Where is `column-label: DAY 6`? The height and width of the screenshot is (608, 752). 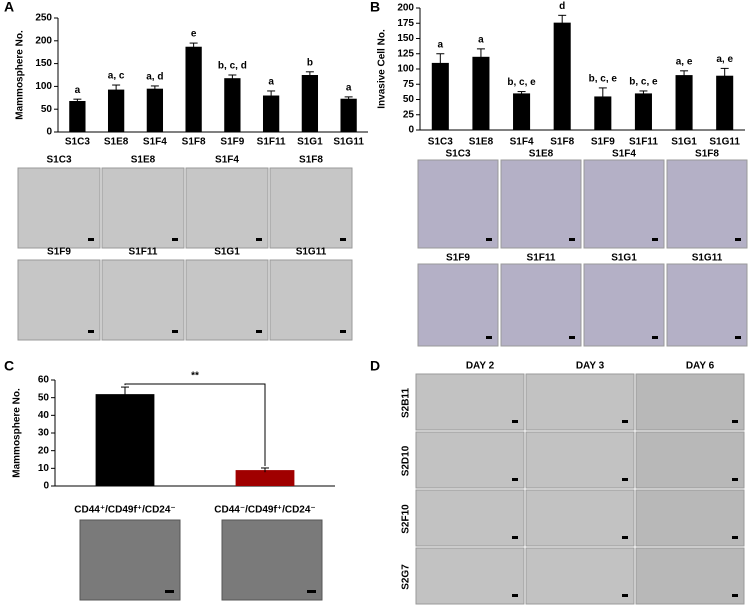 column-label: DAY 6 is located at coordinates (700, 366).